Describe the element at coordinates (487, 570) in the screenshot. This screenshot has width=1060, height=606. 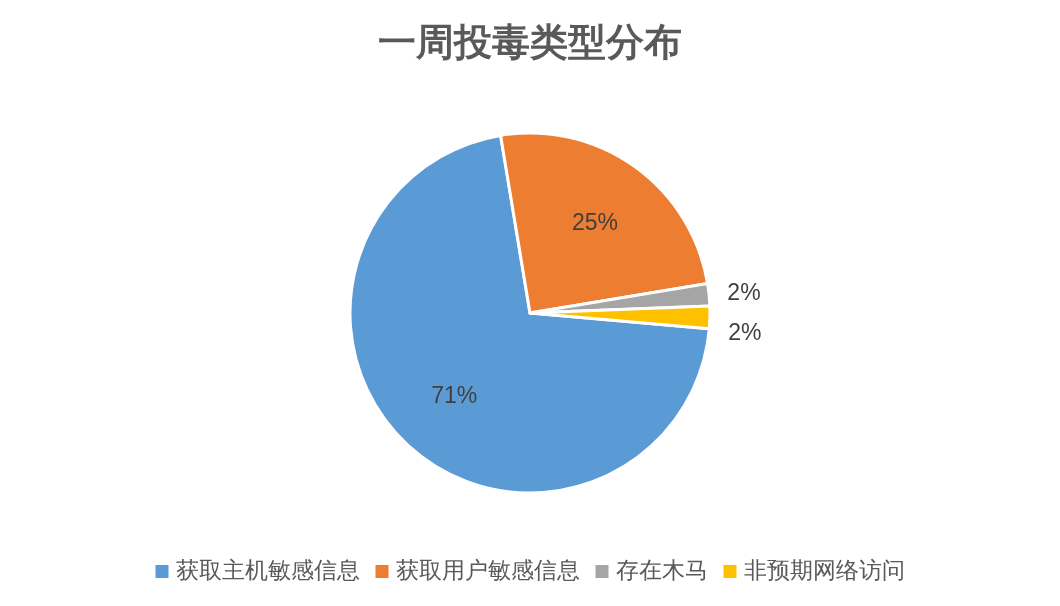
I see `legend-label: 获取用户敏感信息` at that location.